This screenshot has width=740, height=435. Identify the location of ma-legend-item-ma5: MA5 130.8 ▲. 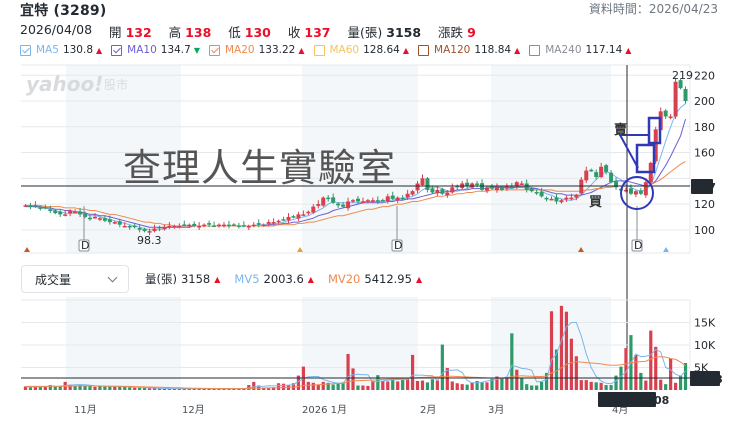
(61, 50).